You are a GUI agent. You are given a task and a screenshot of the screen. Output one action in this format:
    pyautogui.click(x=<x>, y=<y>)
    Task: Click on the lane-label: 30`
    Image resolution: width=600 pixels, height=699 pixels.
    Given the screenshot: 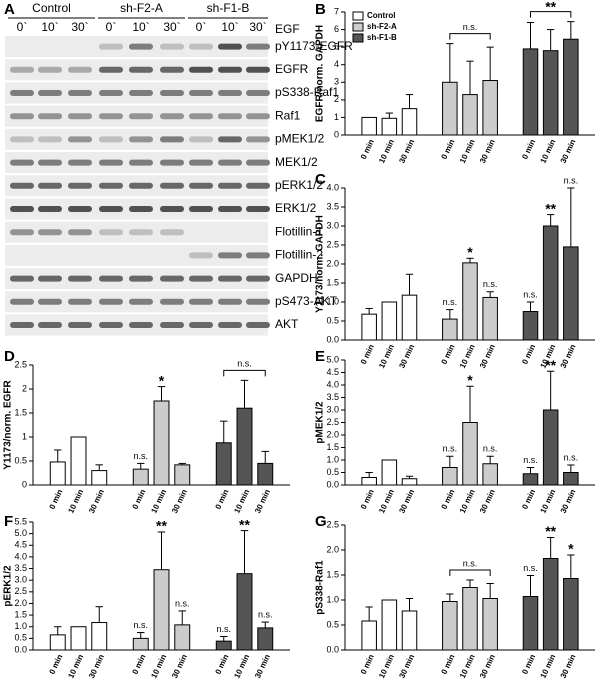 What is the action you would take?
    pyautogui.click(x=171, y=27)
    